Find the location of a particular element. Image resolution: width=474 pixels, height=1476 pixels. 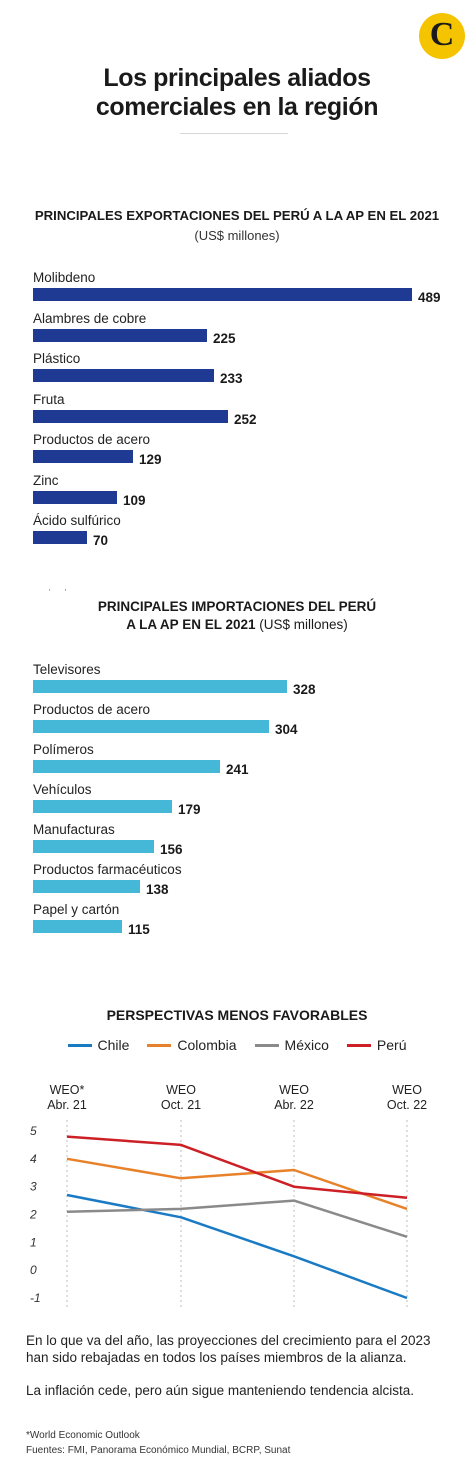

exp-bar-label: Plástico is located at coordinates (57, 358).